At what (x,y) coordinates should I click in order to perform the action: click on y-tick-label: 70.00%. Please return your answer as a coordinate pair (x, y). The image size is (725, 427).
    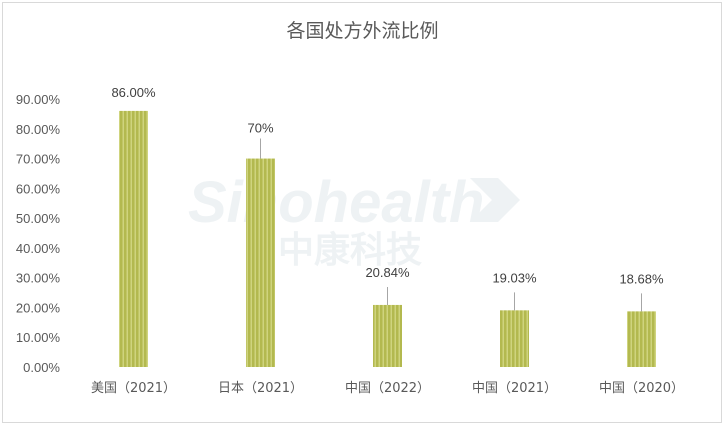
    Looking at the image, I should click on (38, 159).